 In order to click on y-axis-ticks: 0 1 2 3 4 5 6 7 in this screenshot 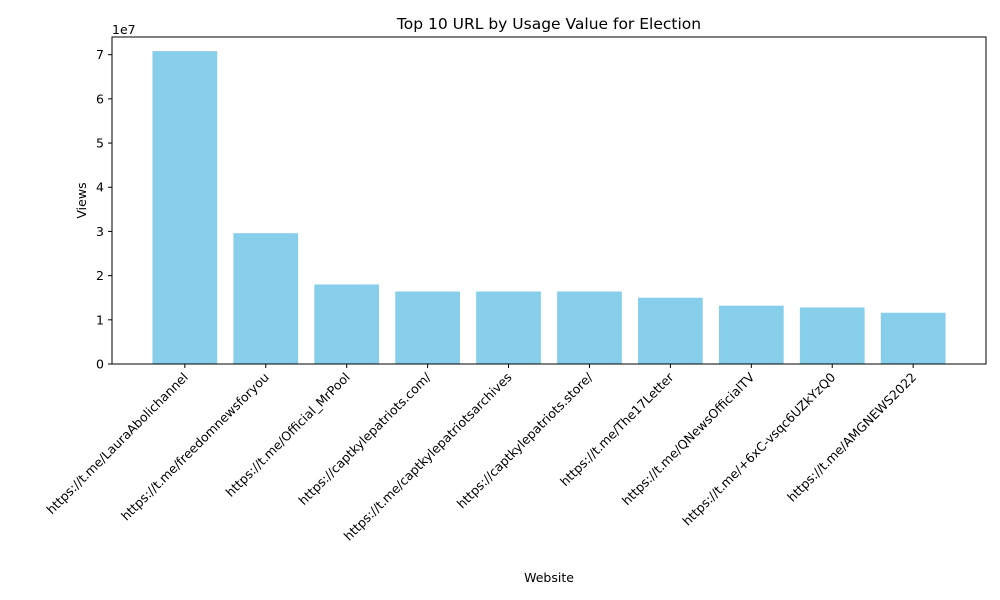, I will do `click(104, 209)`.